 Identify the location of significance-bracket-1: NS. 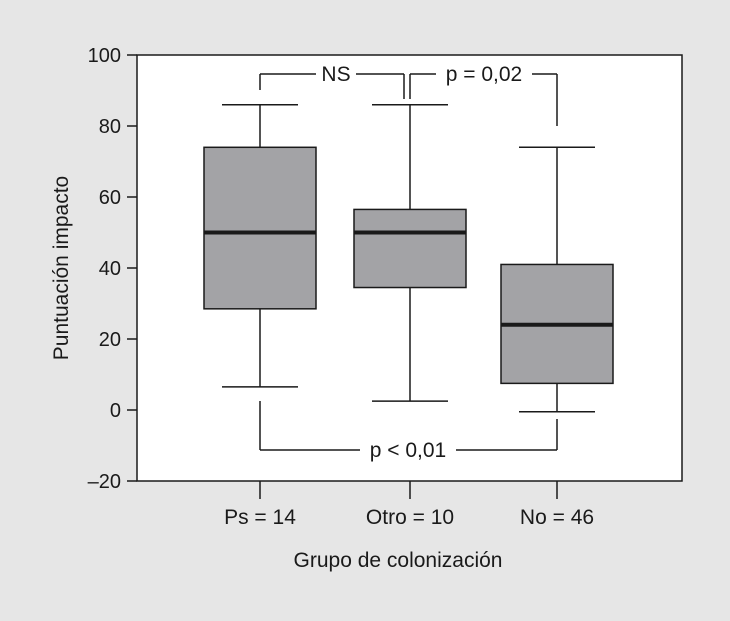
(332, 81).